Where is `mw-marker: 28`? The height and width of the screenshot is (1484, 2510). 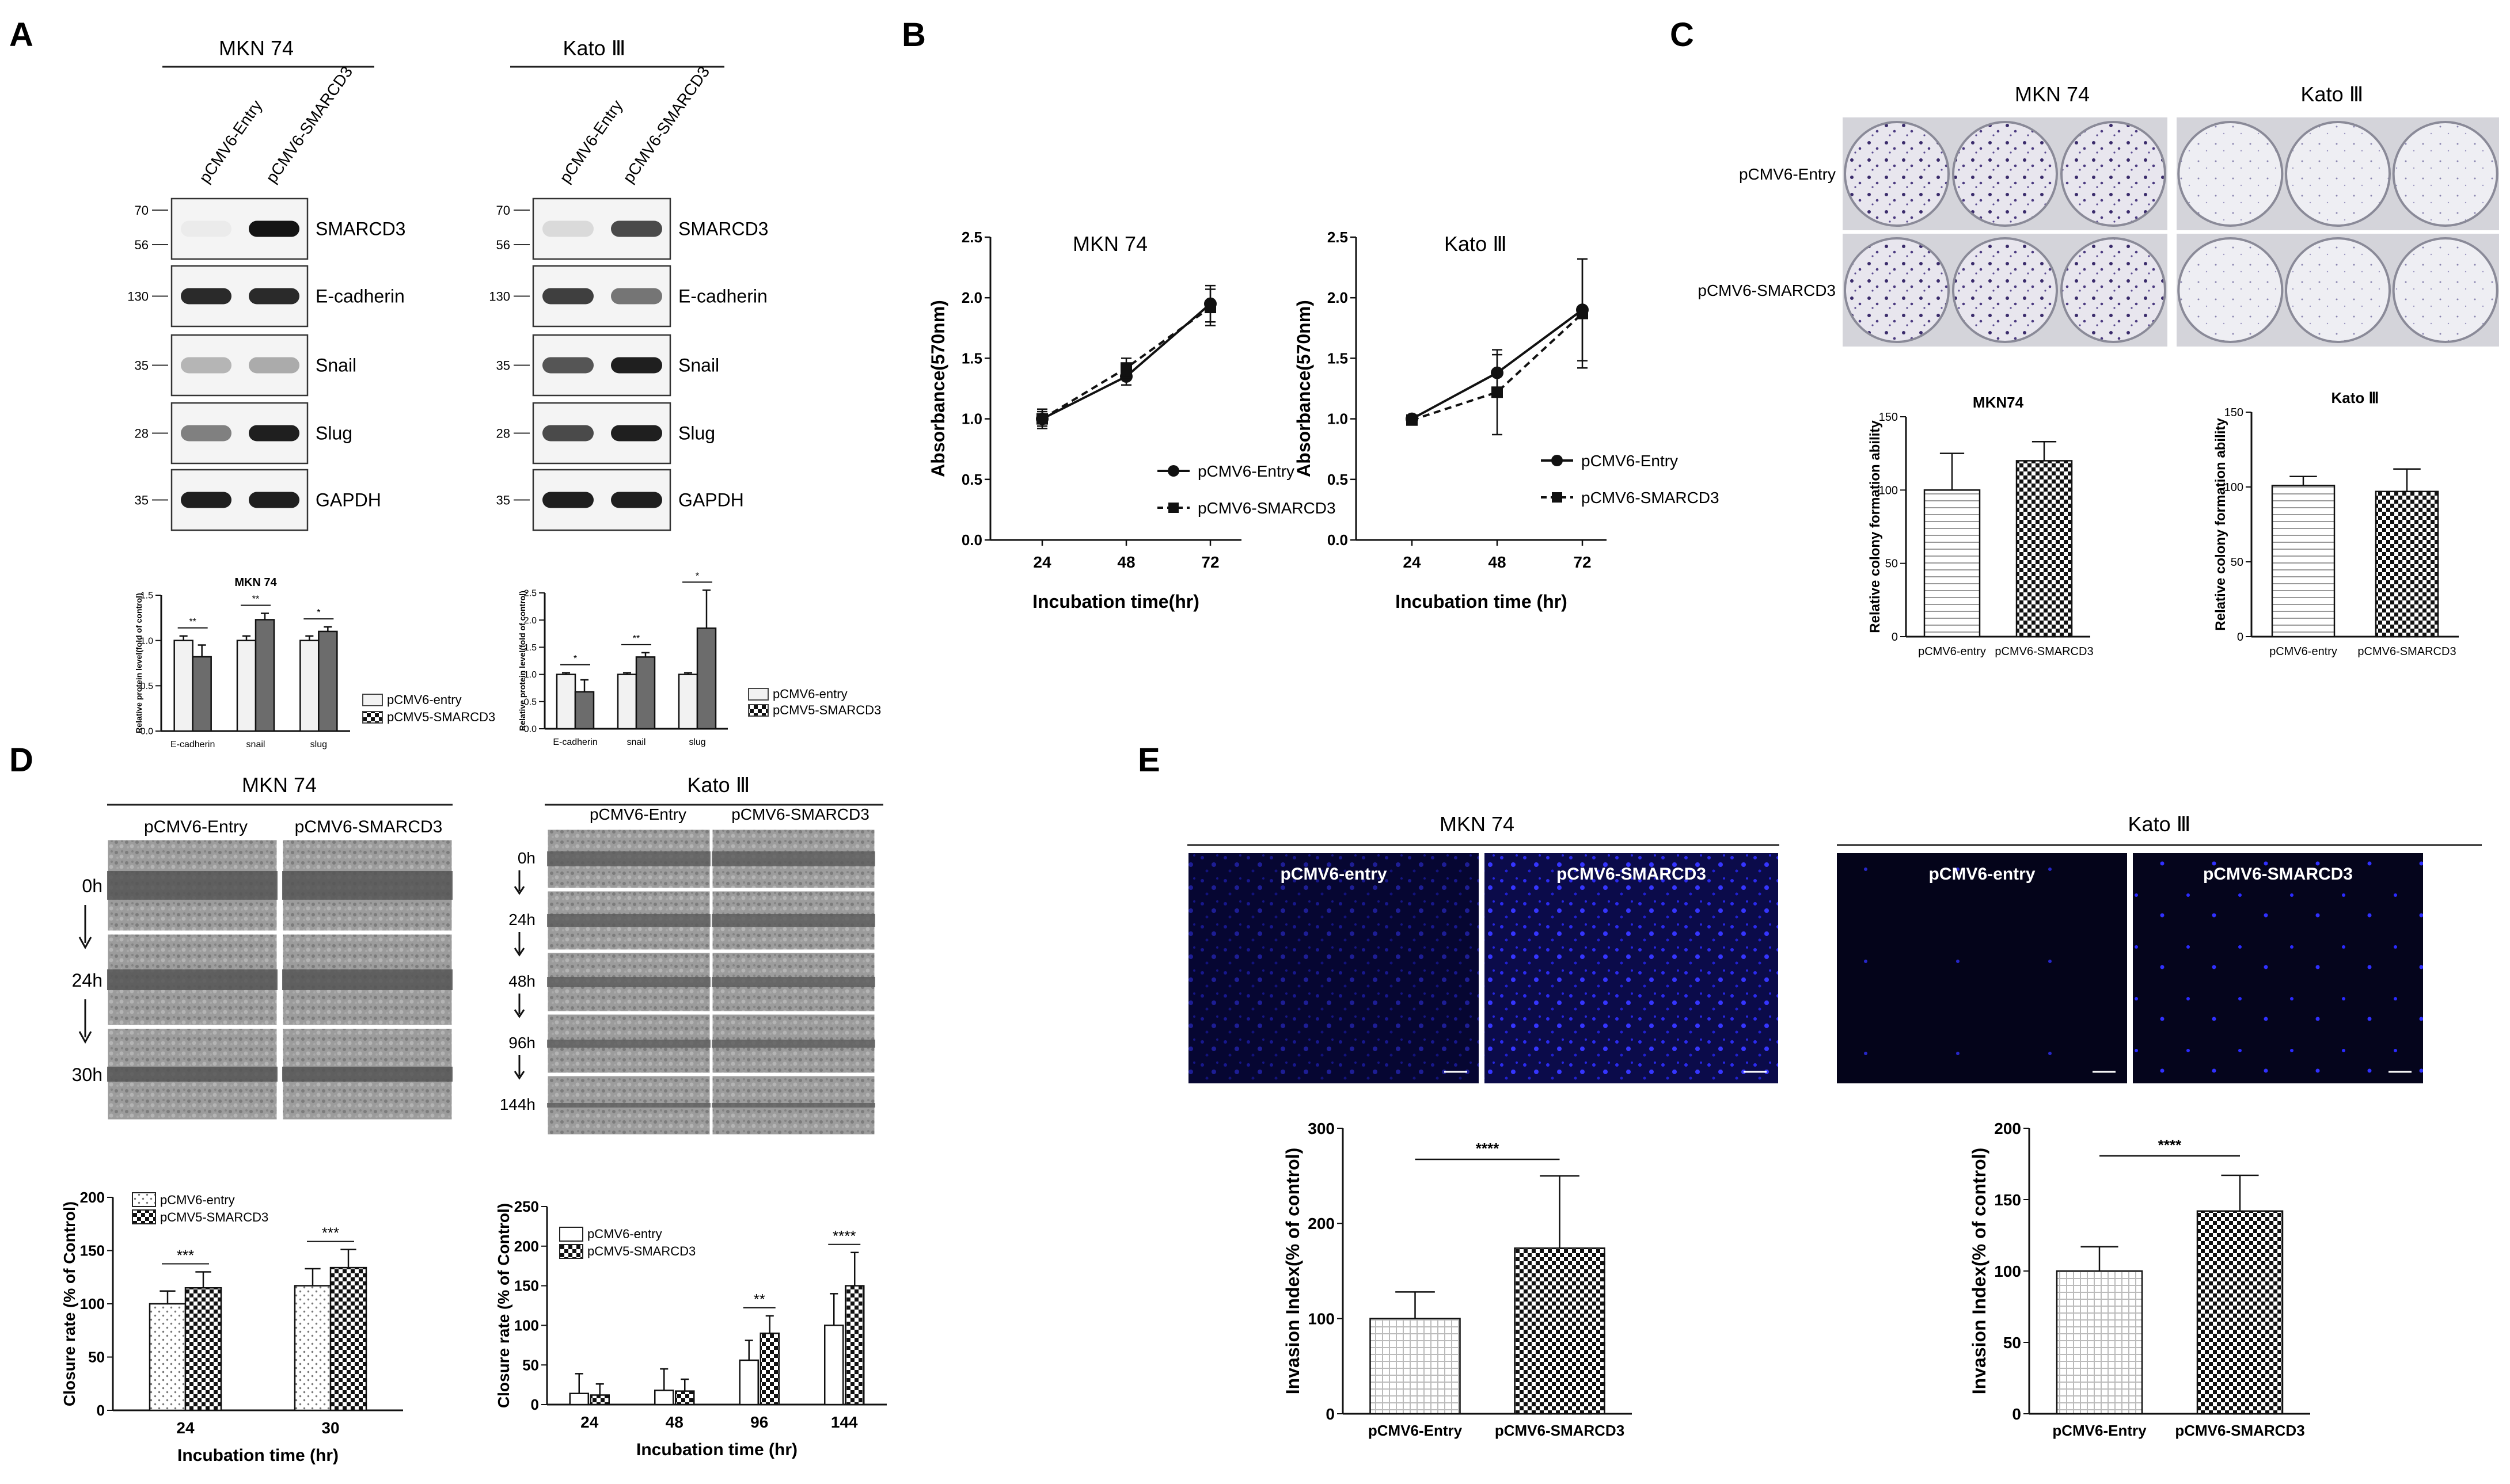 mw-marker: 28 is located at coordinates (142, 434).